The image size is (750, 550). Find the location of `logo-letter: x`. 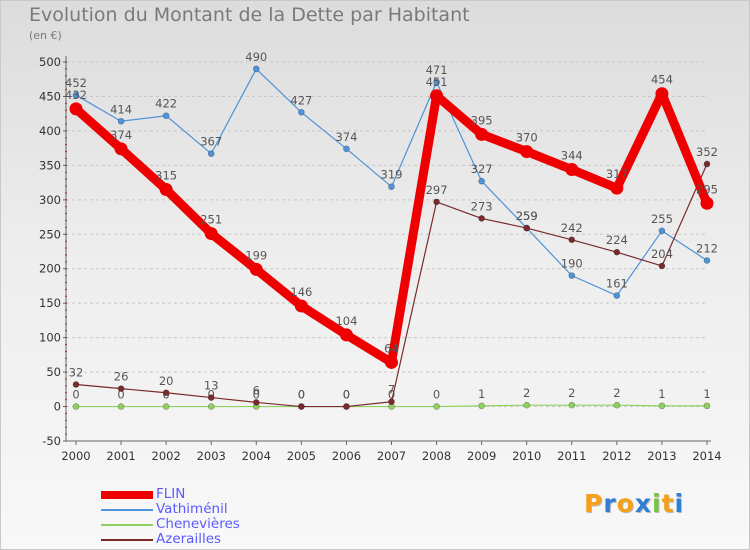

logo-letter: x is located at coordinates (643, 503).